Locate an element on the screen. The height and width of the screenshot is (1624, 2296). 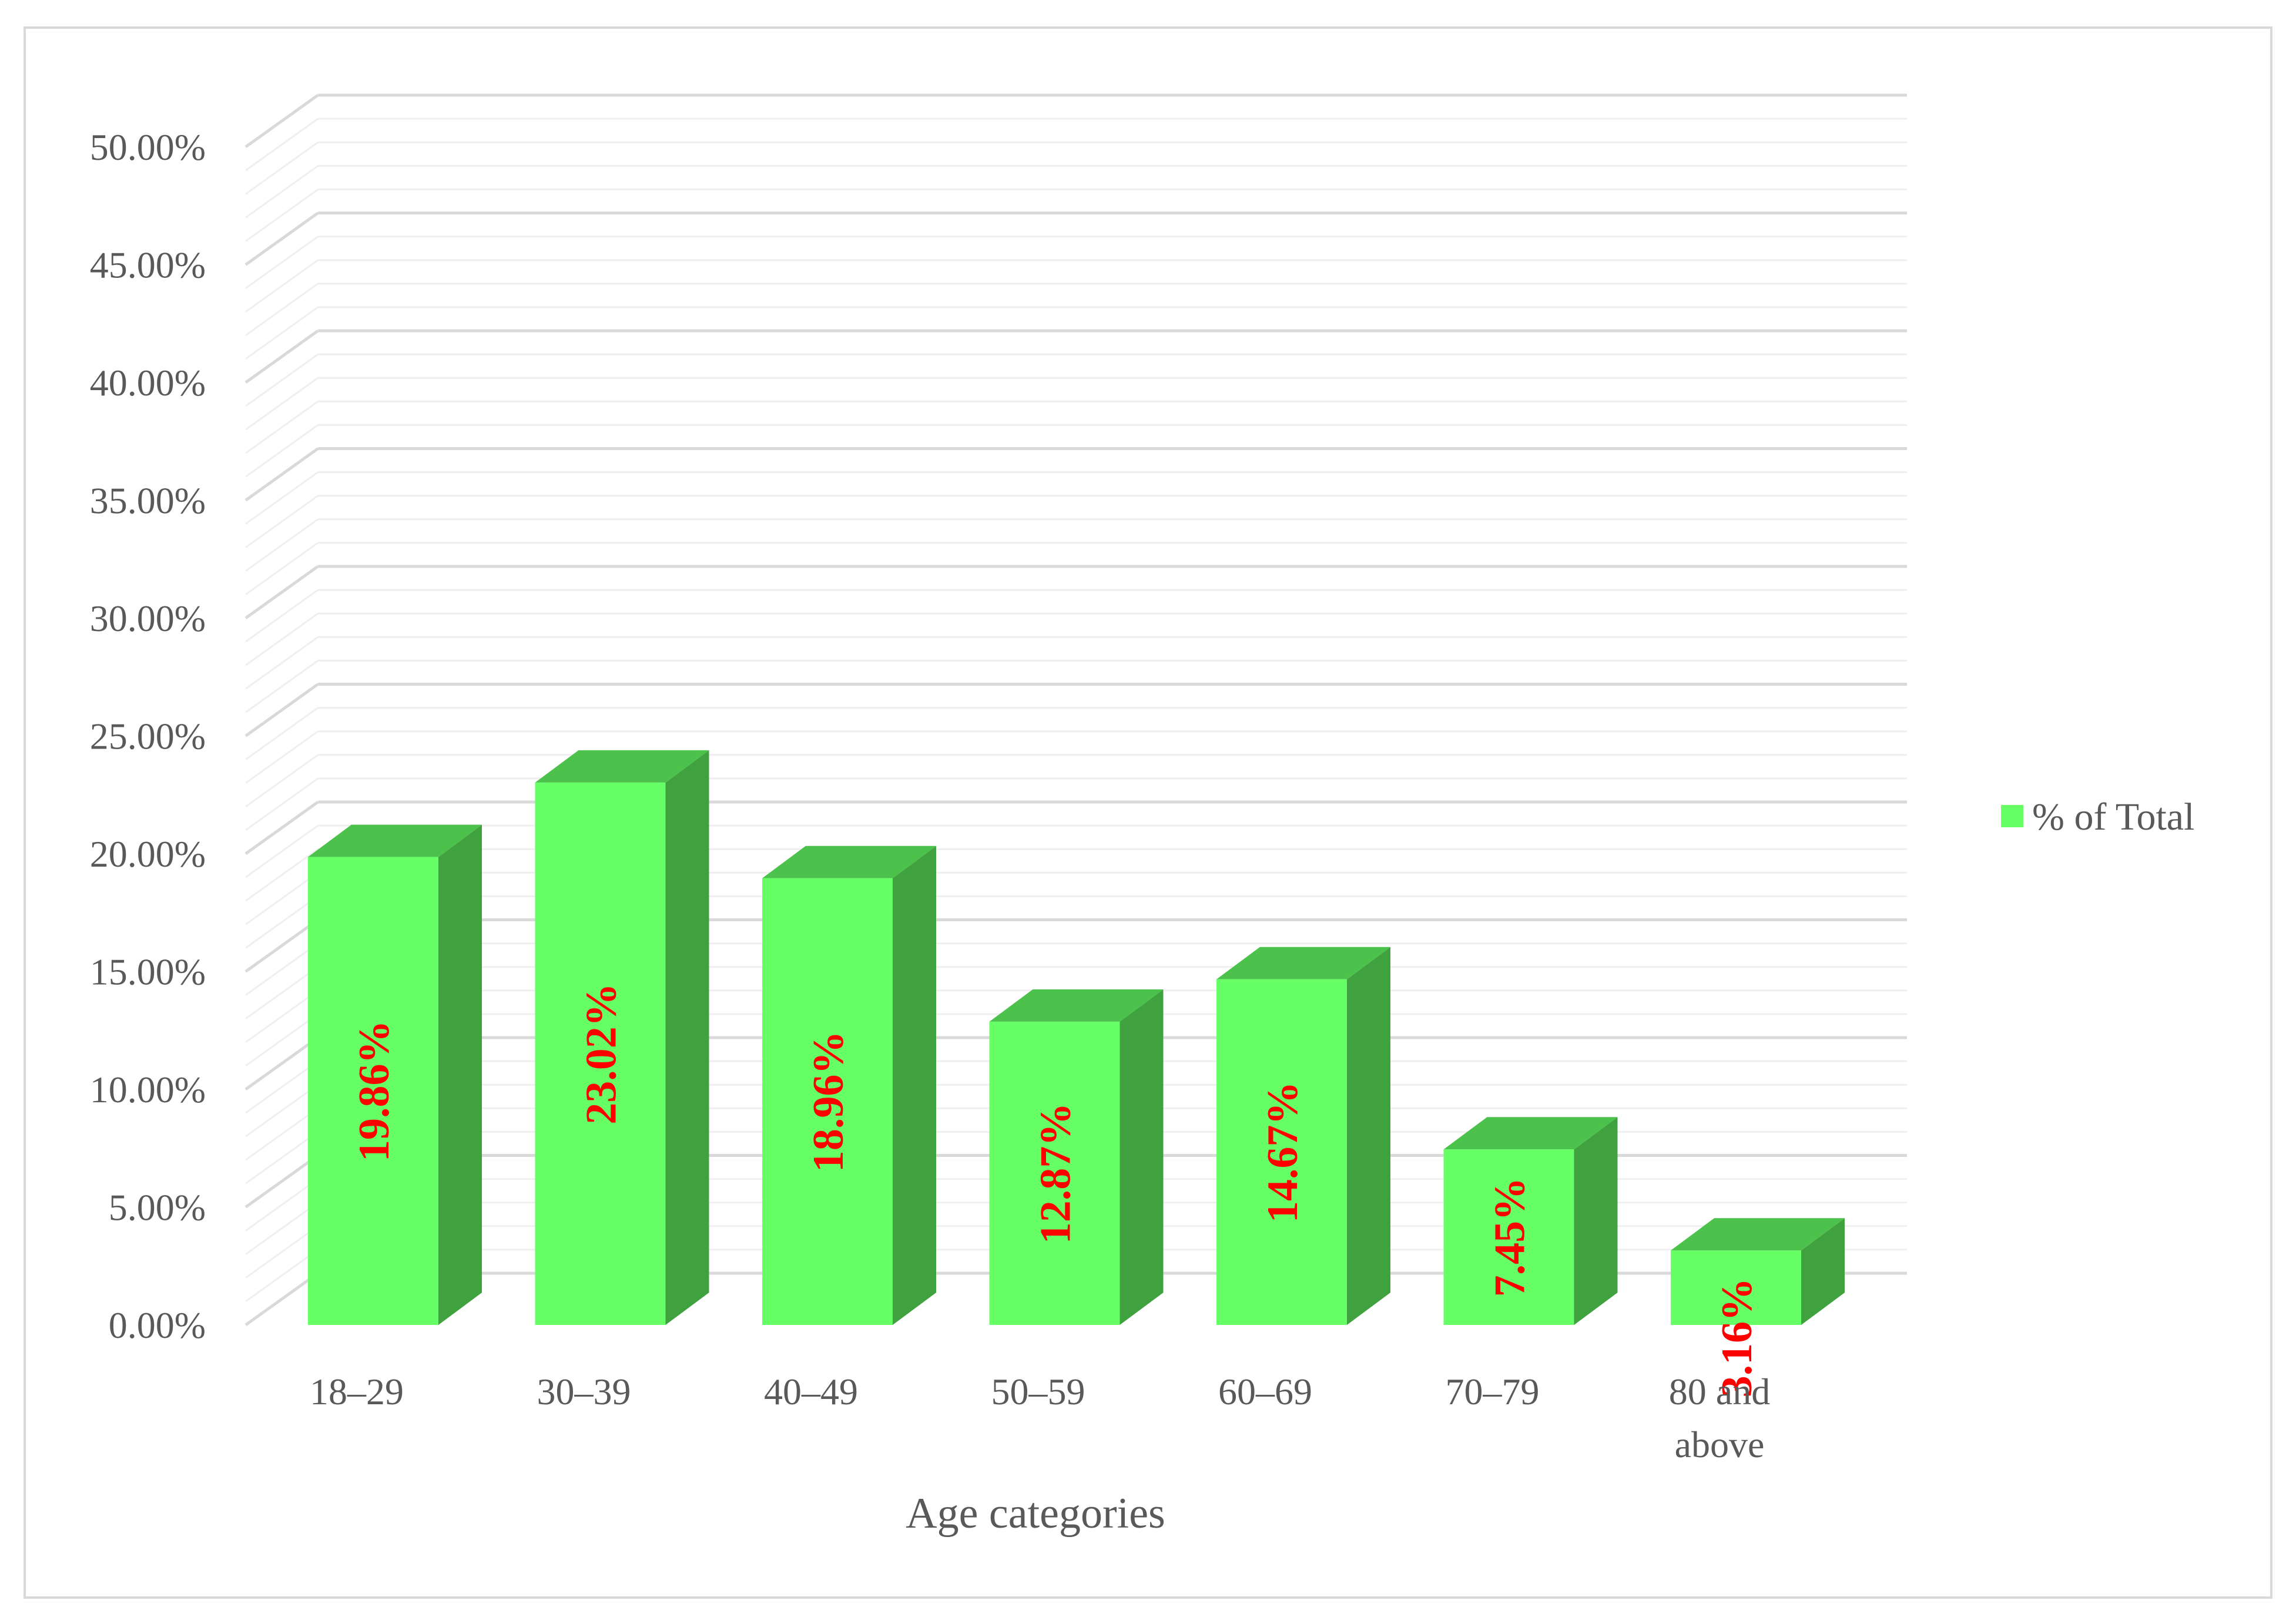
x-tick-label: 40–49 is located at coordinates (811, 1392).